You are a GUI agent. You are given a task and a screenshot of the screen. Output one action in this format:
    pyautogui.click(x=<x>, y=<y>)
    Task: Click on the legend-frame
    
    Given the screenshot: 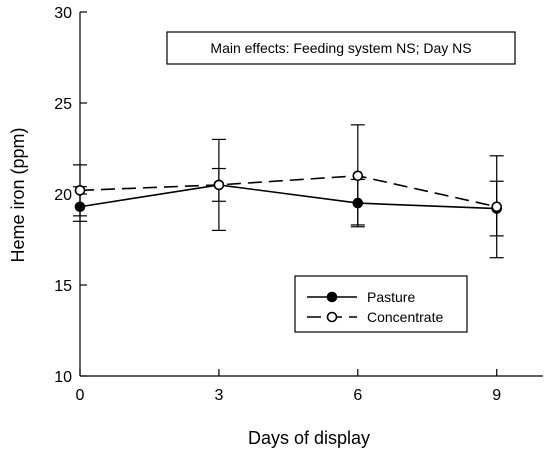 What is the action you would take?
    pyautogui.click(x=381, y=304)
    